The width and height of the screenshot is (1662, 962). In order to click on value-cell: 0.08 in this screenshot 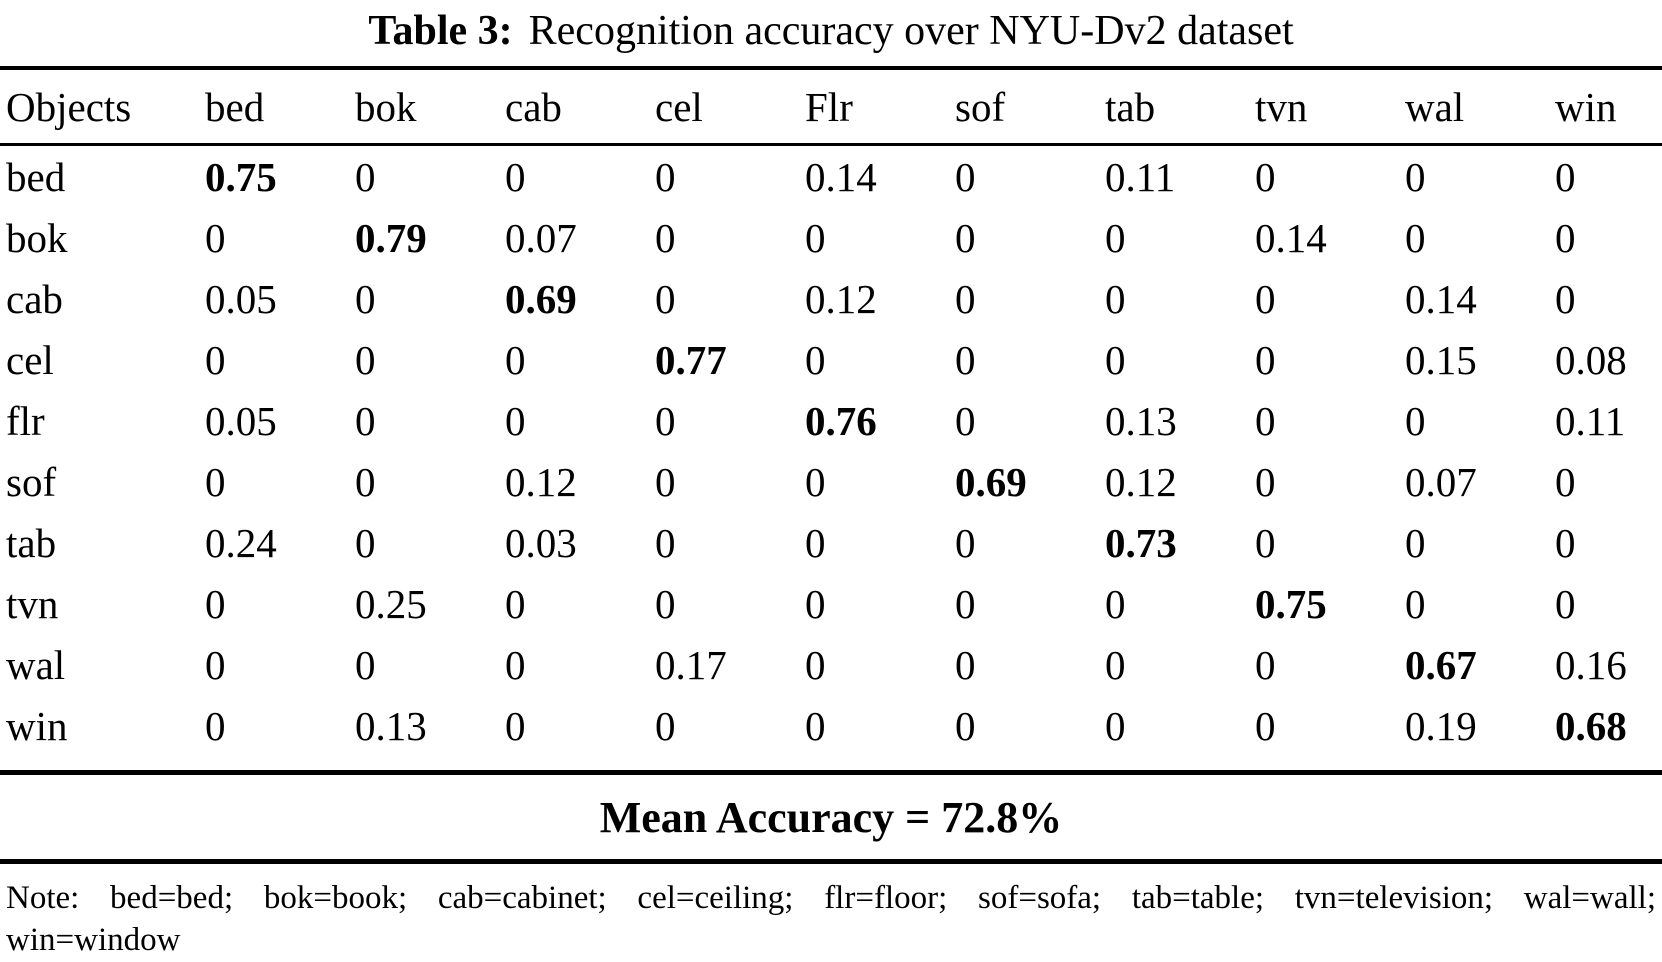, I will do `click(1591, 359)`.